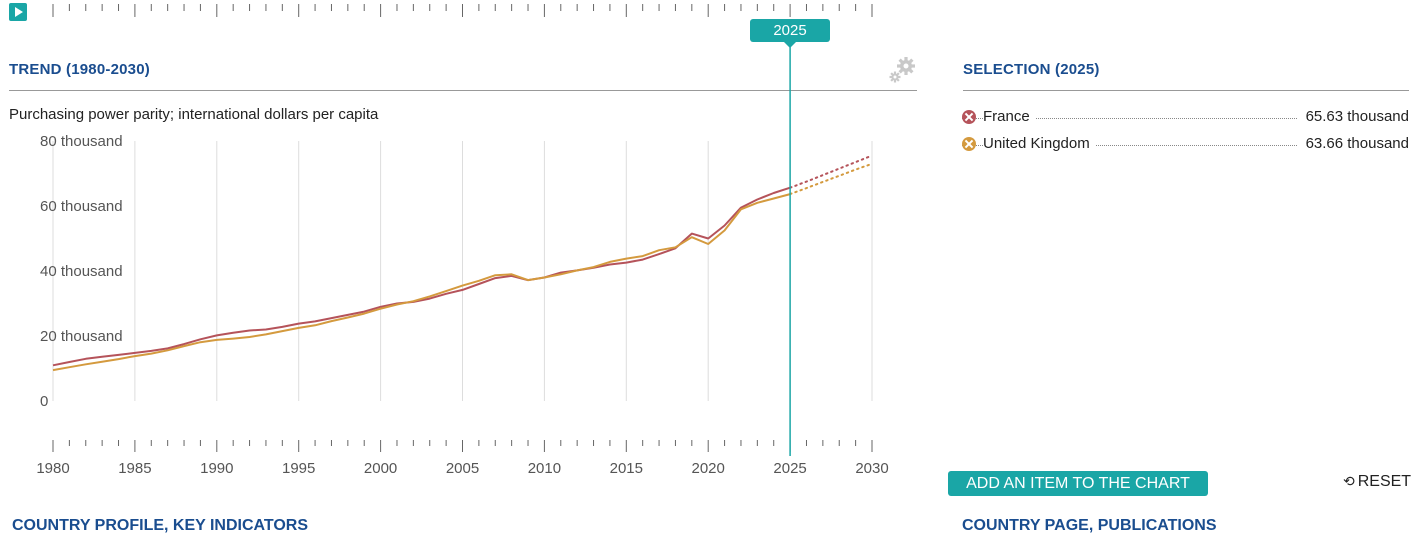 The width and height of the screenshot is (1422, 541). What do you see at coordinates (81, 336) in the screenshot?
I see `y-tick-label: 20 thousand` at bounding box center [81, 336].